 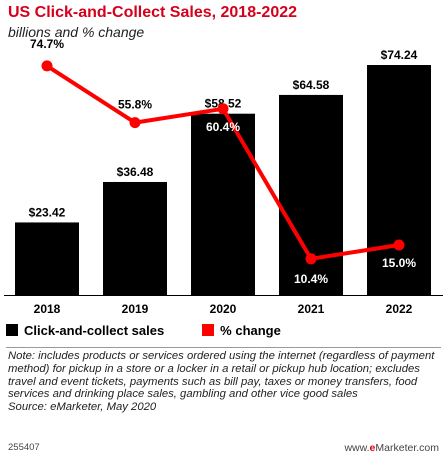 I want to click on x-tick-2022: 2022, so click(x=399, y=309).